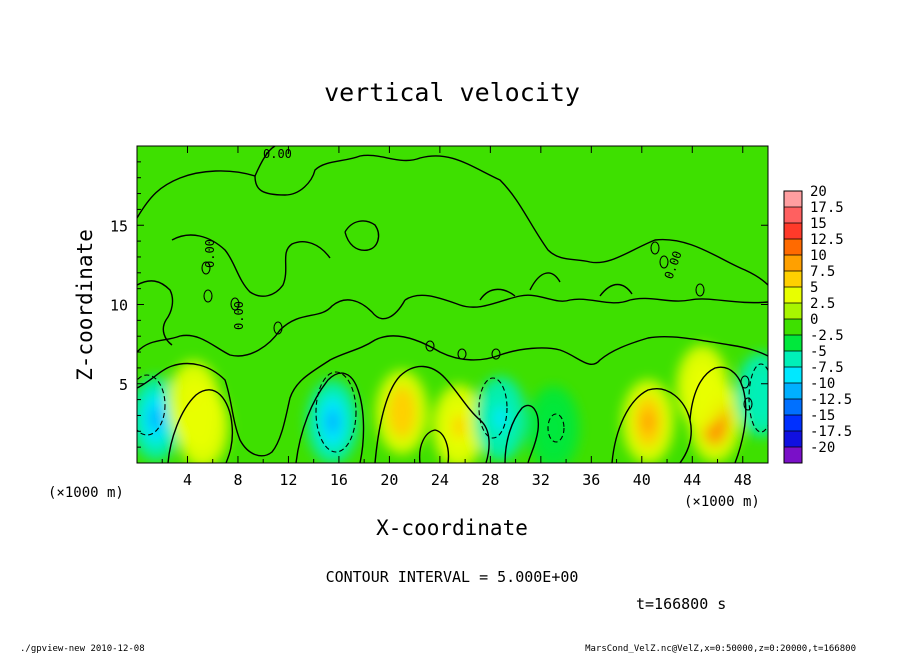 The height and width of the screenshot is (654, 904). I want to click on x-tick-label: 4, so click(187, 480).